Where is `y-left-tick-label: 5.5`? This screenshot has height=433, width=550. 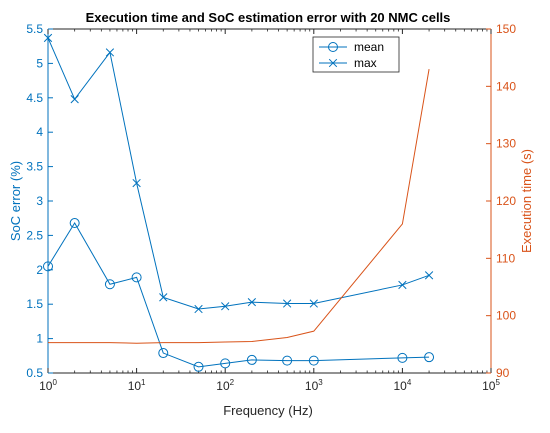 y-left-tick-label: 5.5 is located at coordinates (34, 29).